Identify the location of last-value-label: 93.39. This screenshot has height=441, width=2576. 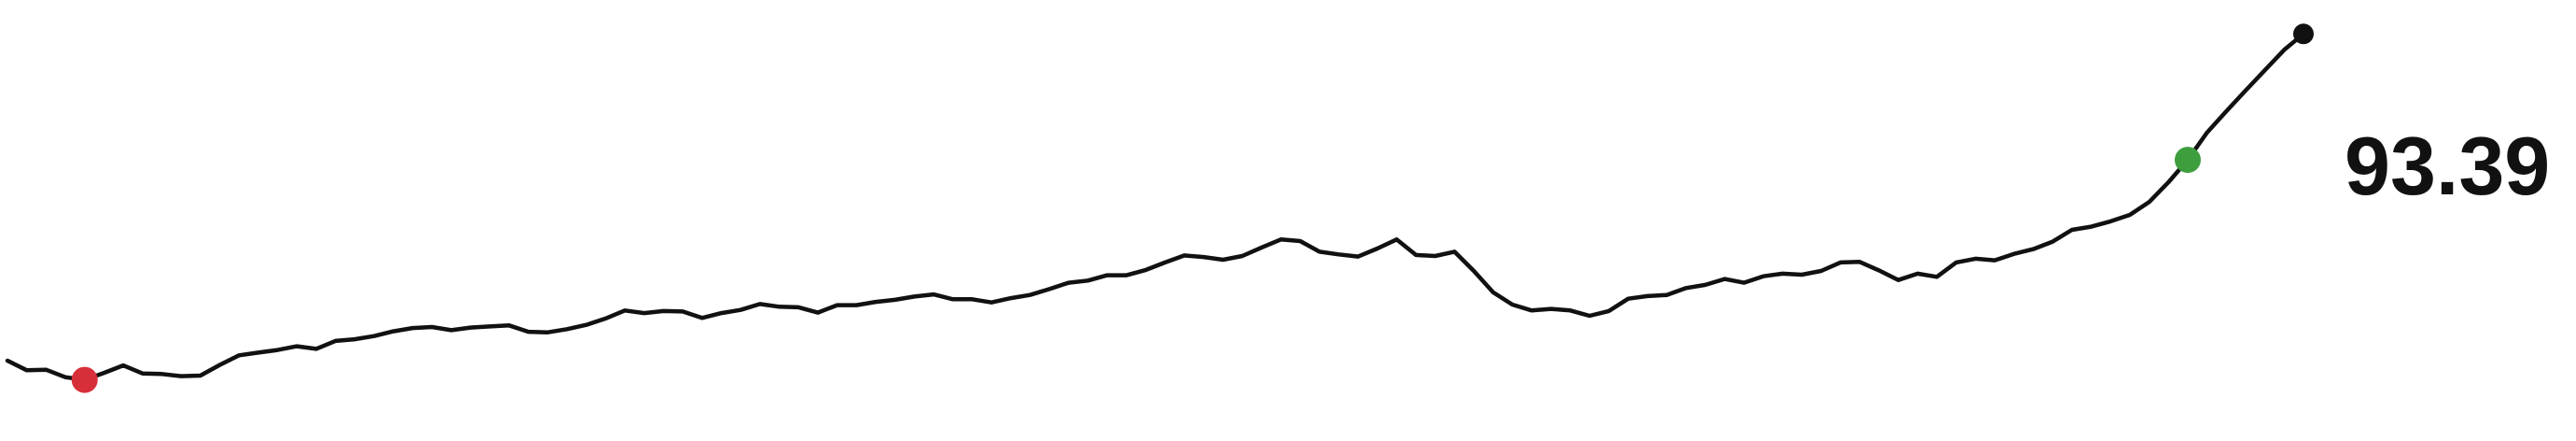
(2447, 166).